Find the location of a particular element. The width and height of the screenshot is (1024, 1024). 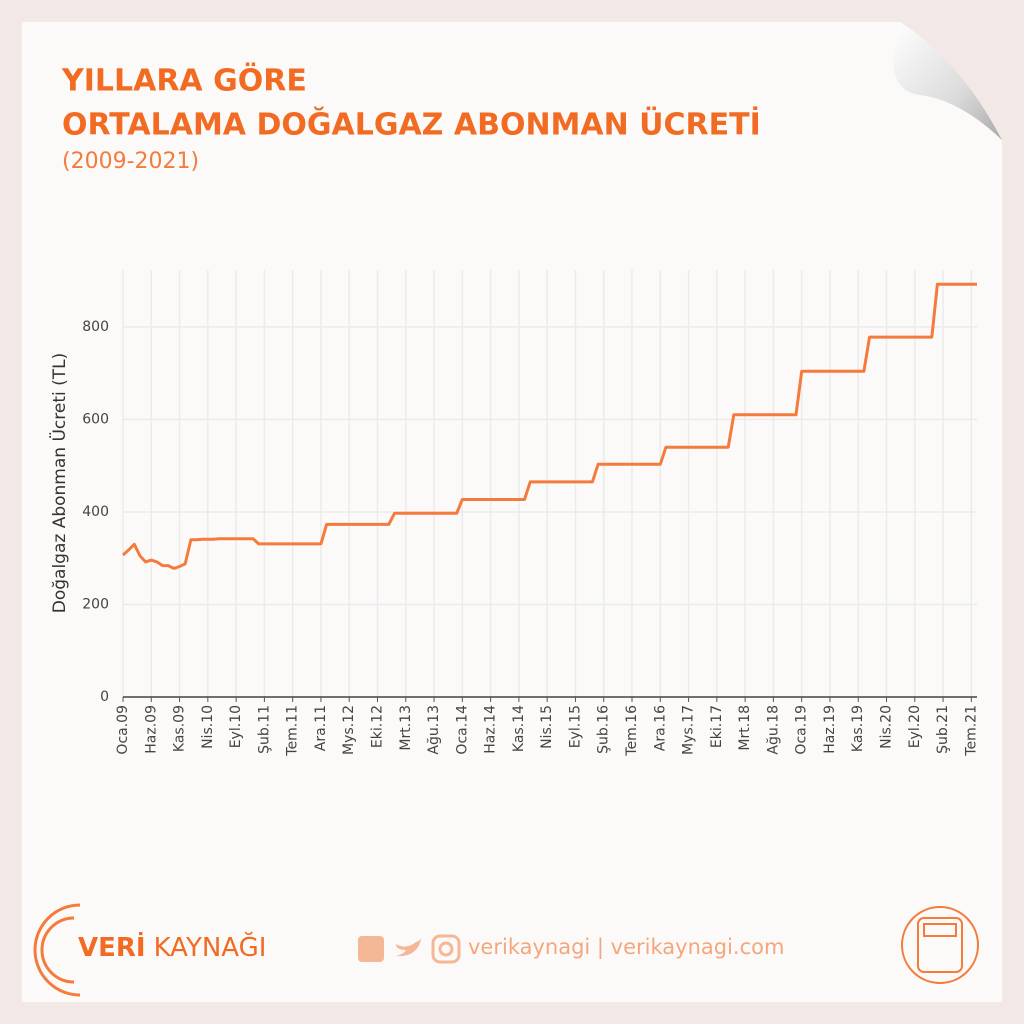

x-tick-label: Oca.19 is located at coordinates (802, 730).